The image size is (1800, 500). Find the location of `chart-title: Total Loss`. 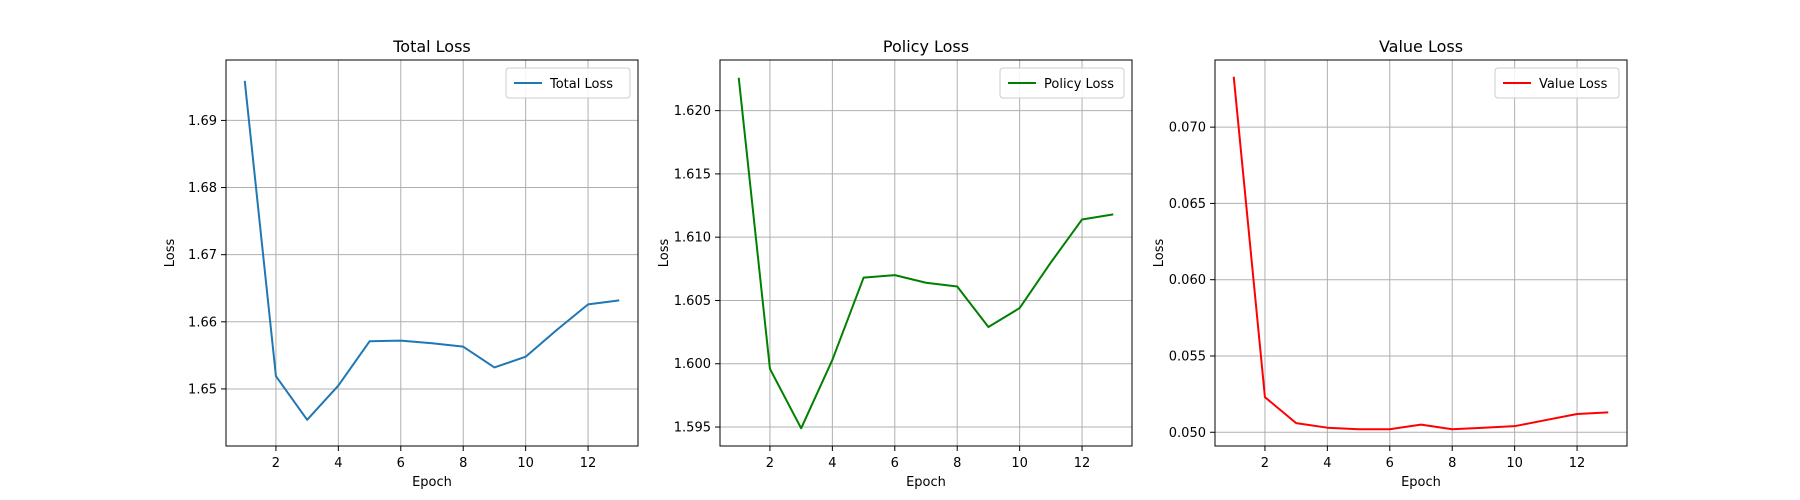

chart-title: Total Loss is located at coordinates (431, 46).